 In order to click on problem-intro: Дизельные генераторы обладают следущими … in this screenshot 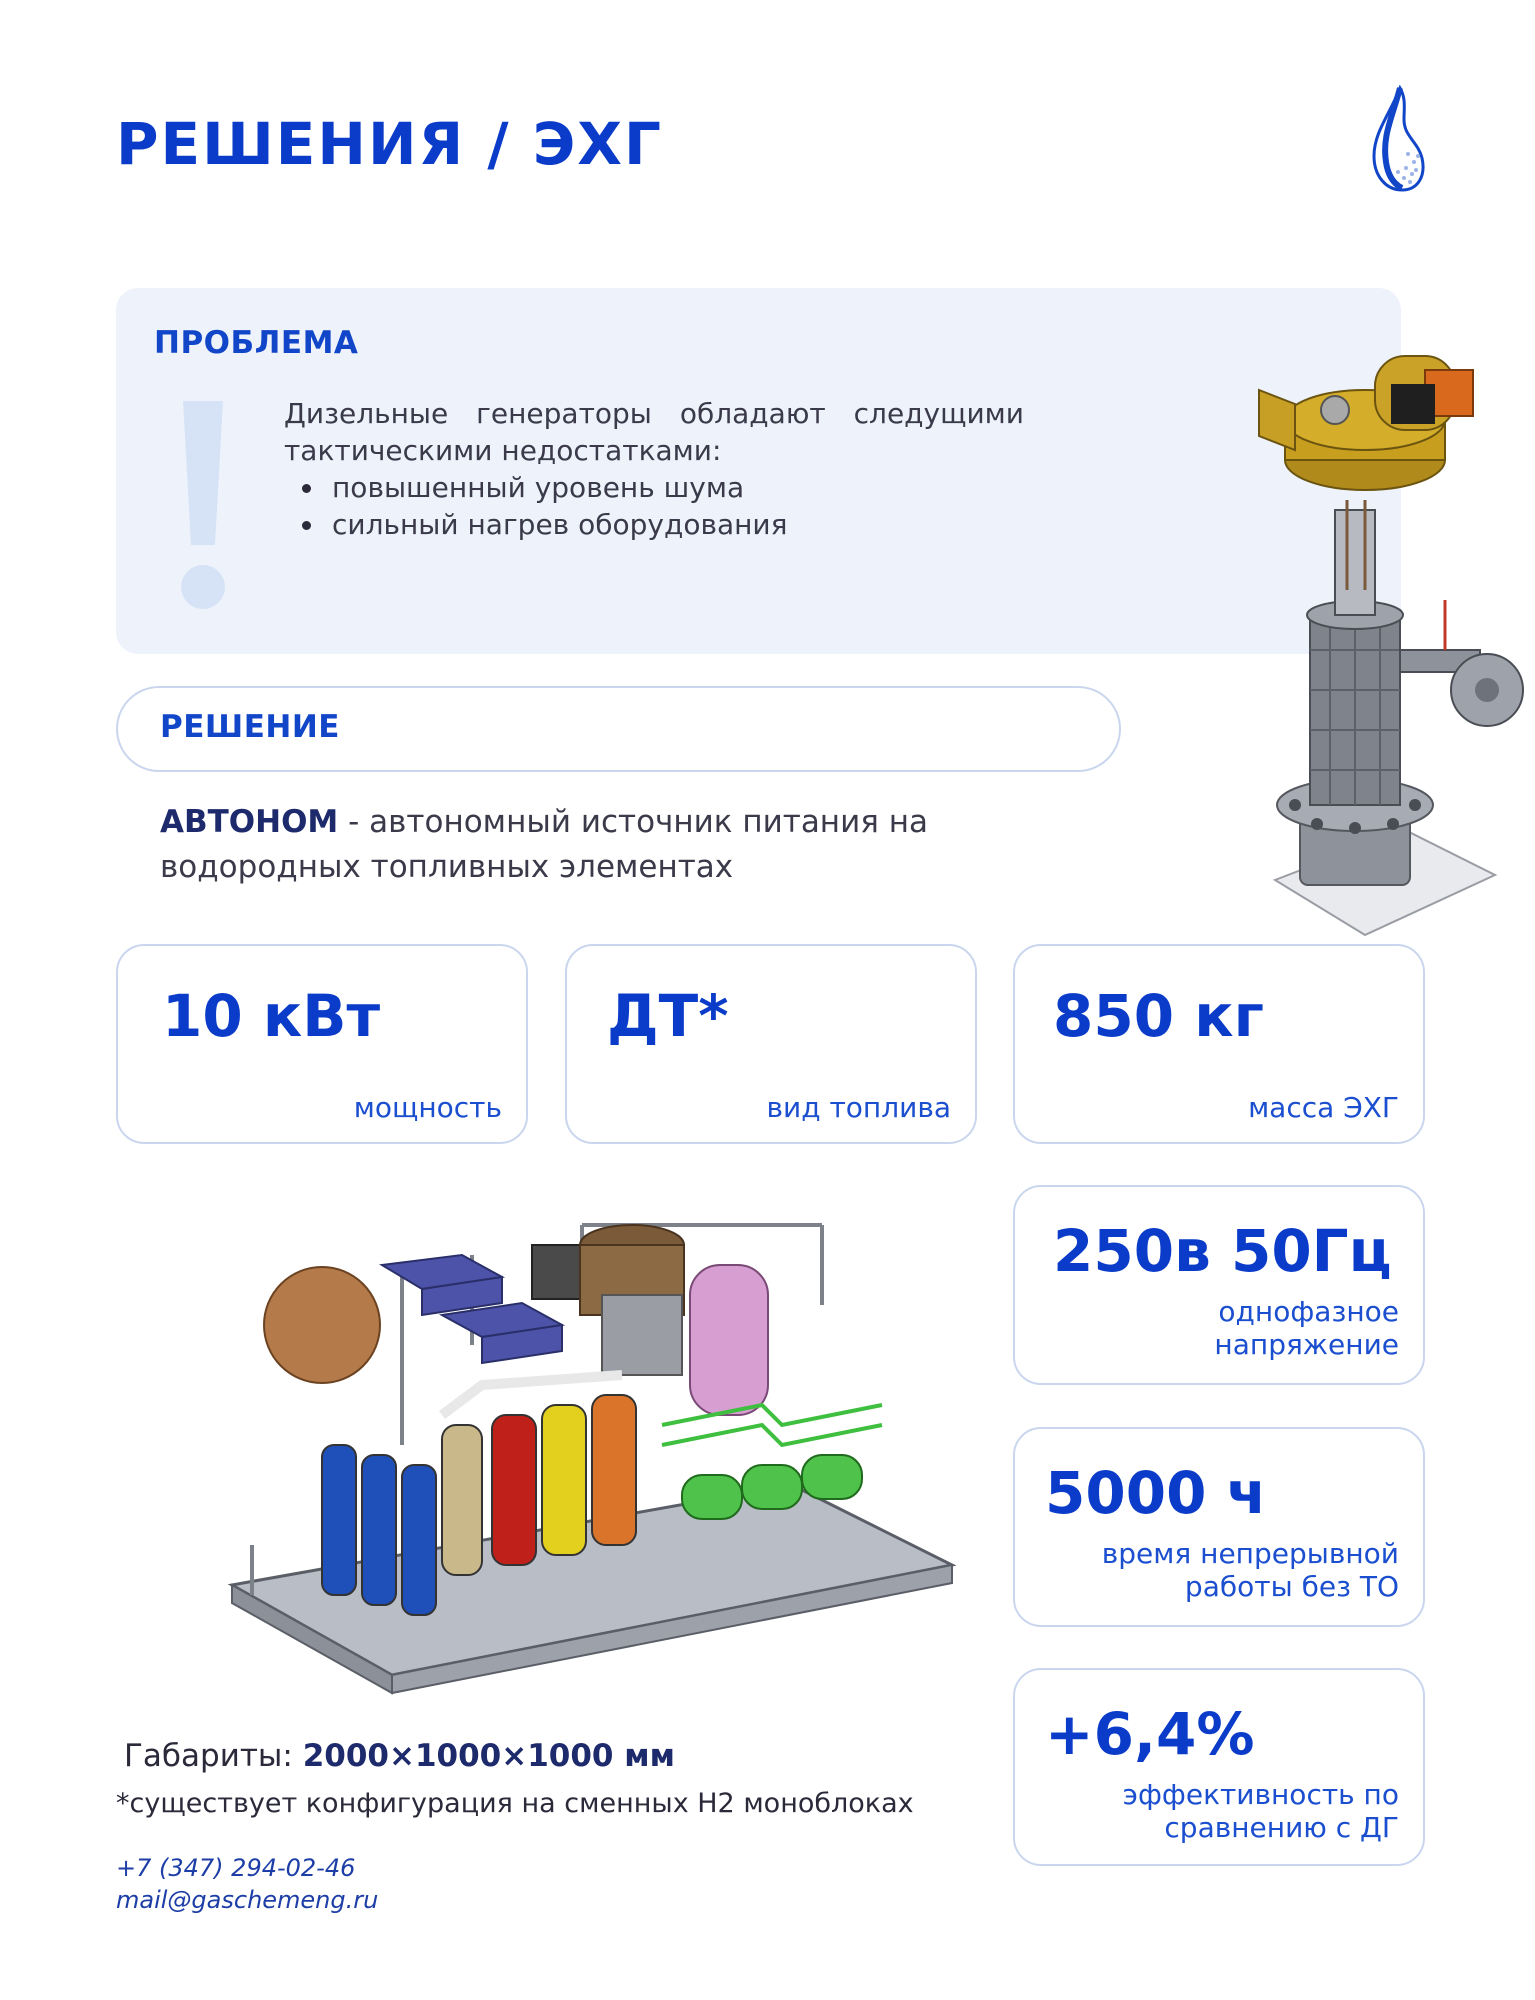, I will do `click(654, 432)`.